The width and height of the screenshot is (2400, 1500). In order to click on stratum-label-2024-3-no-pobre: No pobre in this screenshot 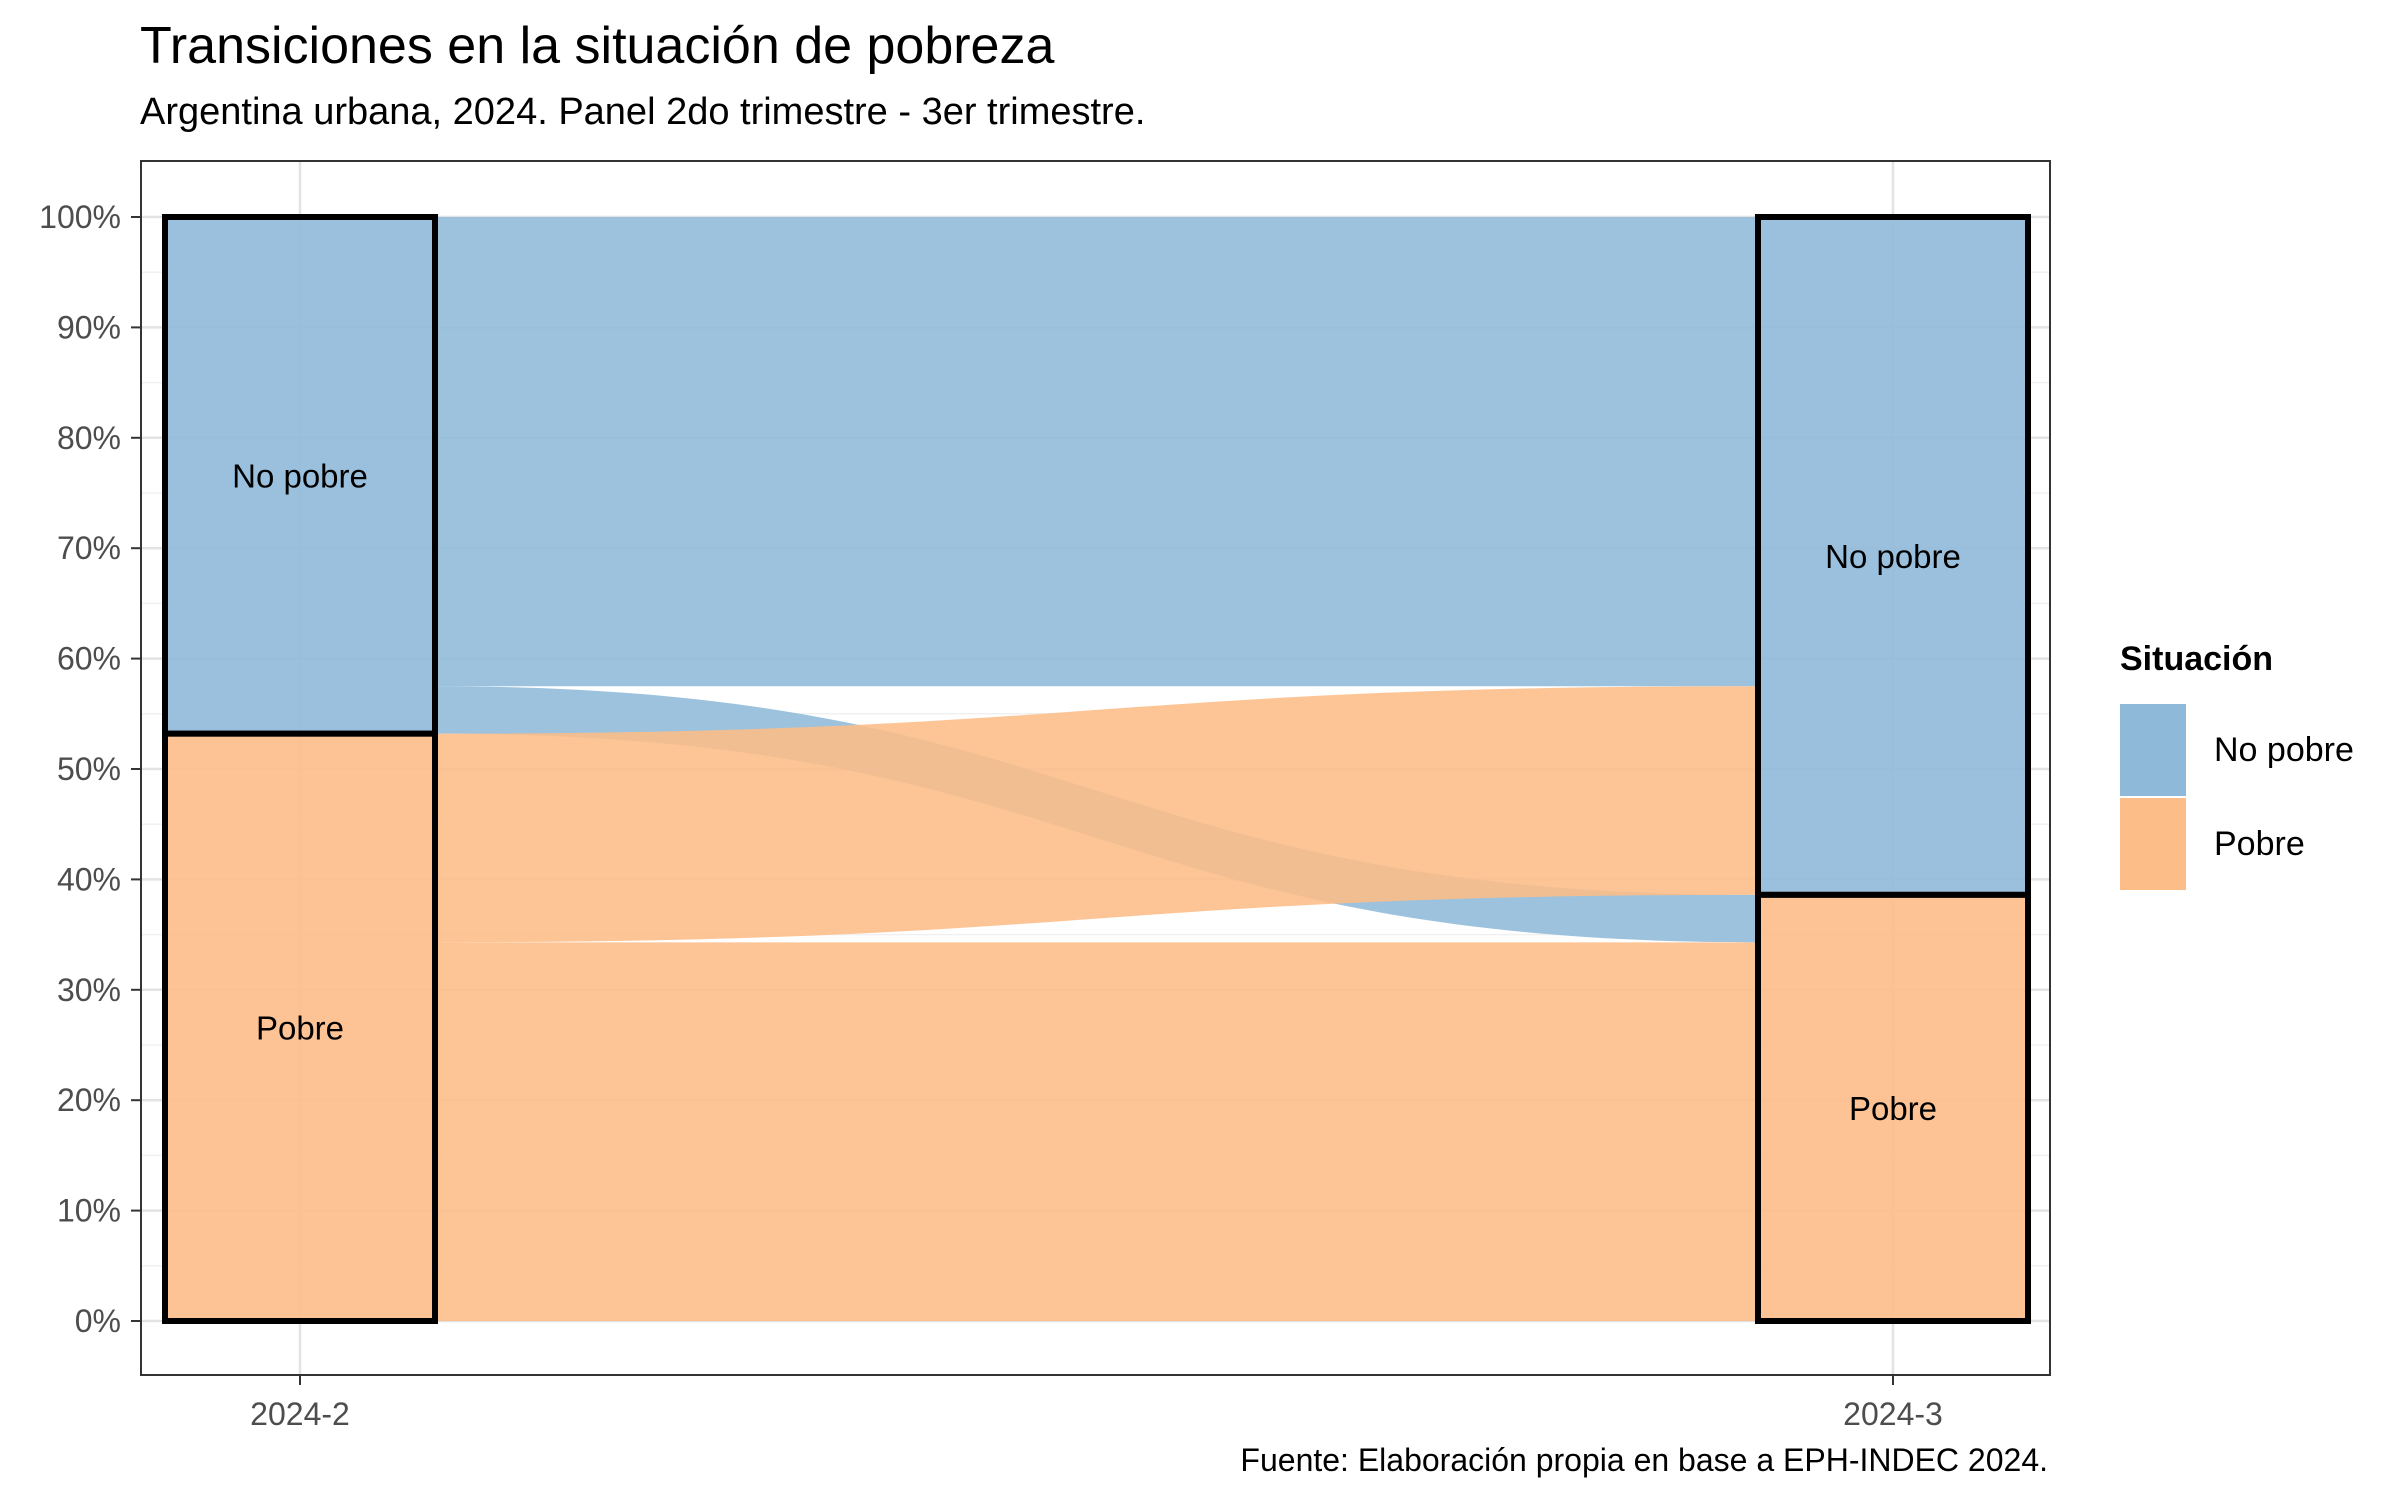, I will do `click(1893, 556)`.